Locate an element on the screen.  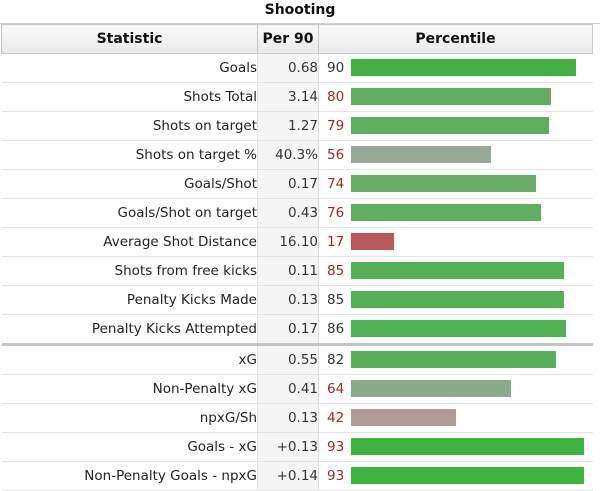
table-row: Goals 0.68 90 is located at coordinates (297, 68).